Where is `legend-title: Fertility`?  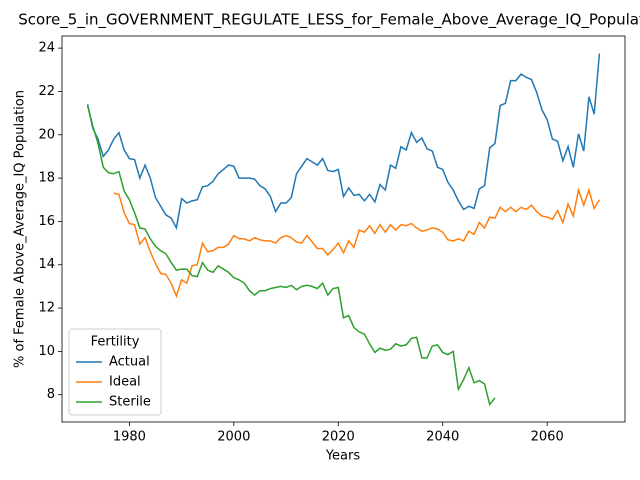
legend-title: Fertility is located at coordinates (115, 342).